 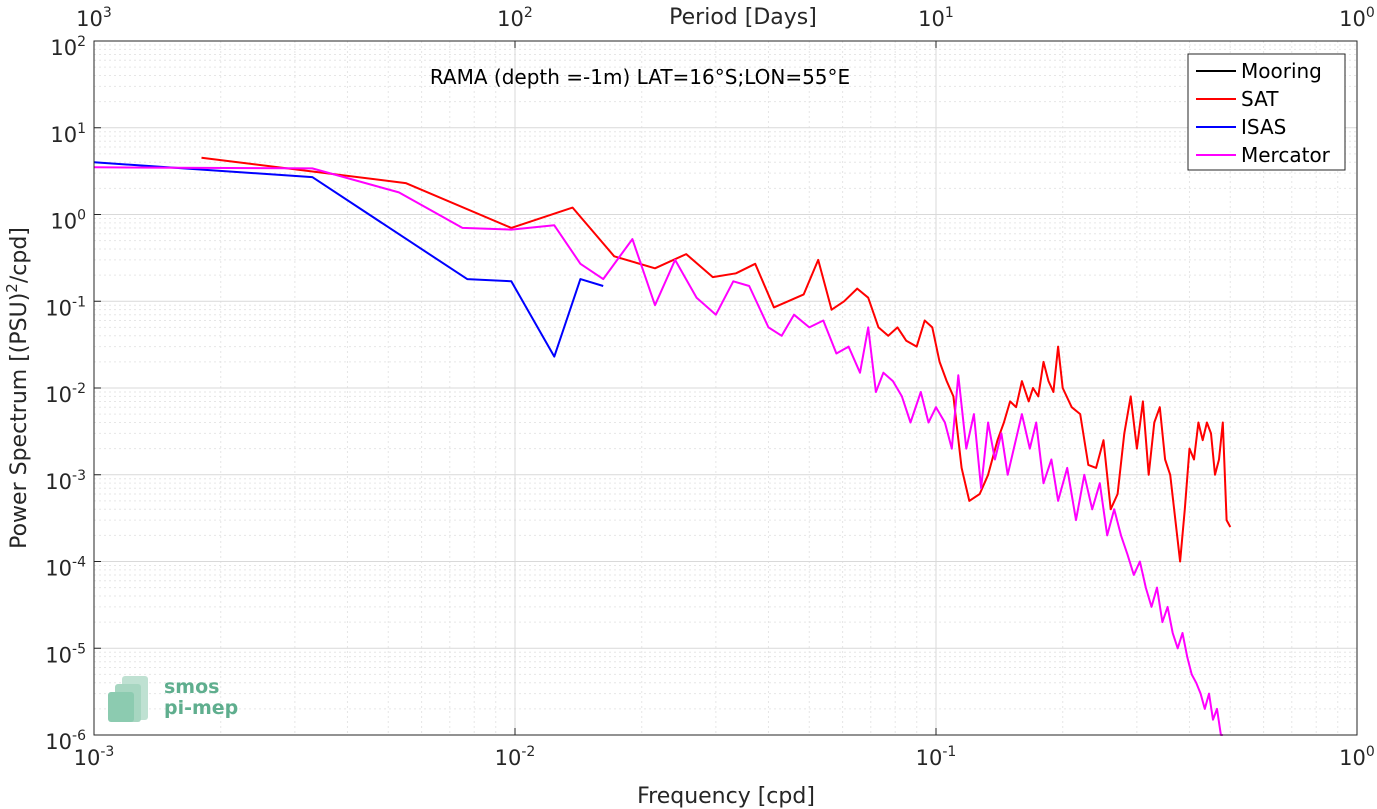 I want to click on y-tick-label: 100, so click(x=68, y=221).